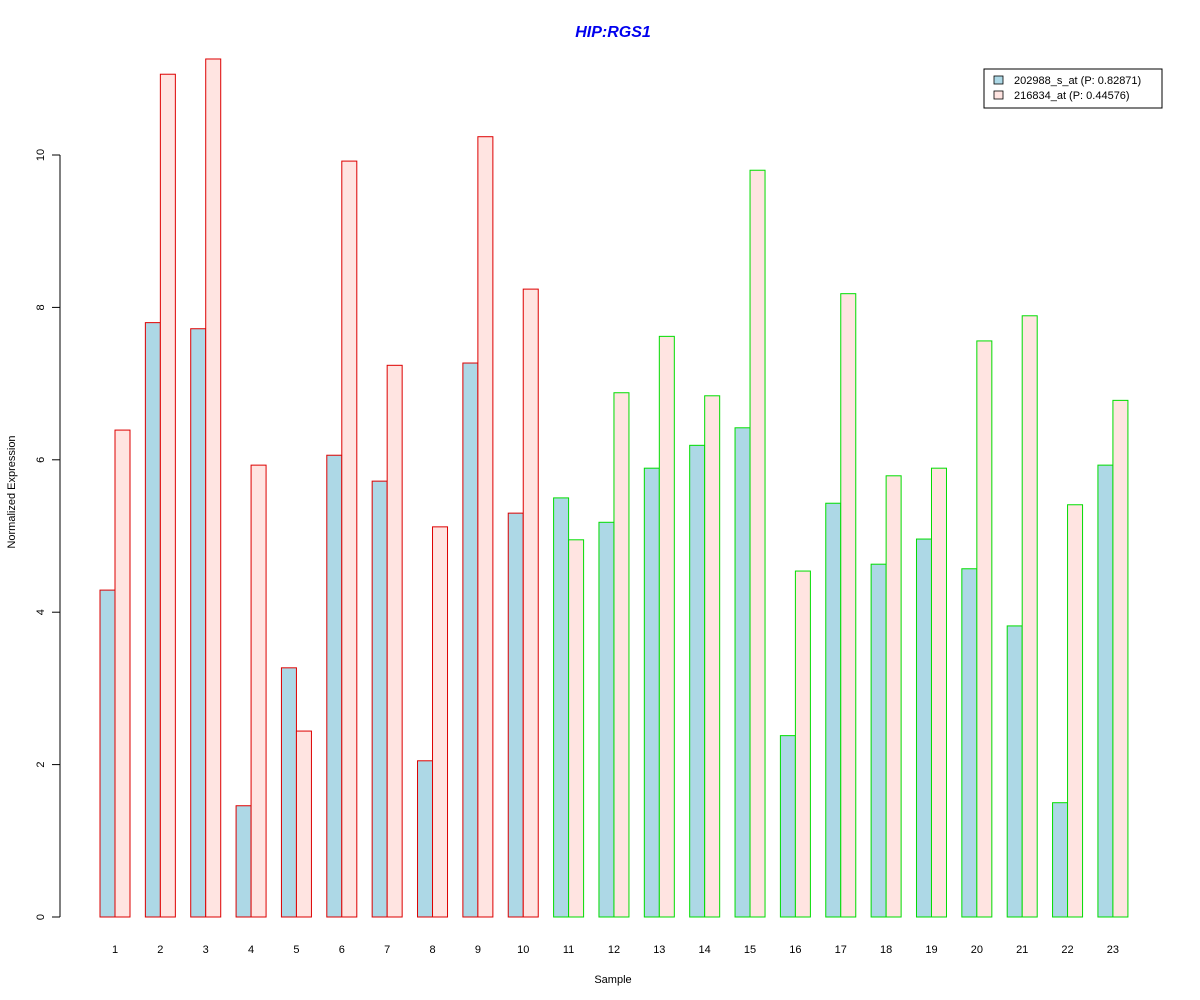 The height and width of the screenshot is (1000, 1200). I want to click on x-tick-label: 4, so click(251, 950).